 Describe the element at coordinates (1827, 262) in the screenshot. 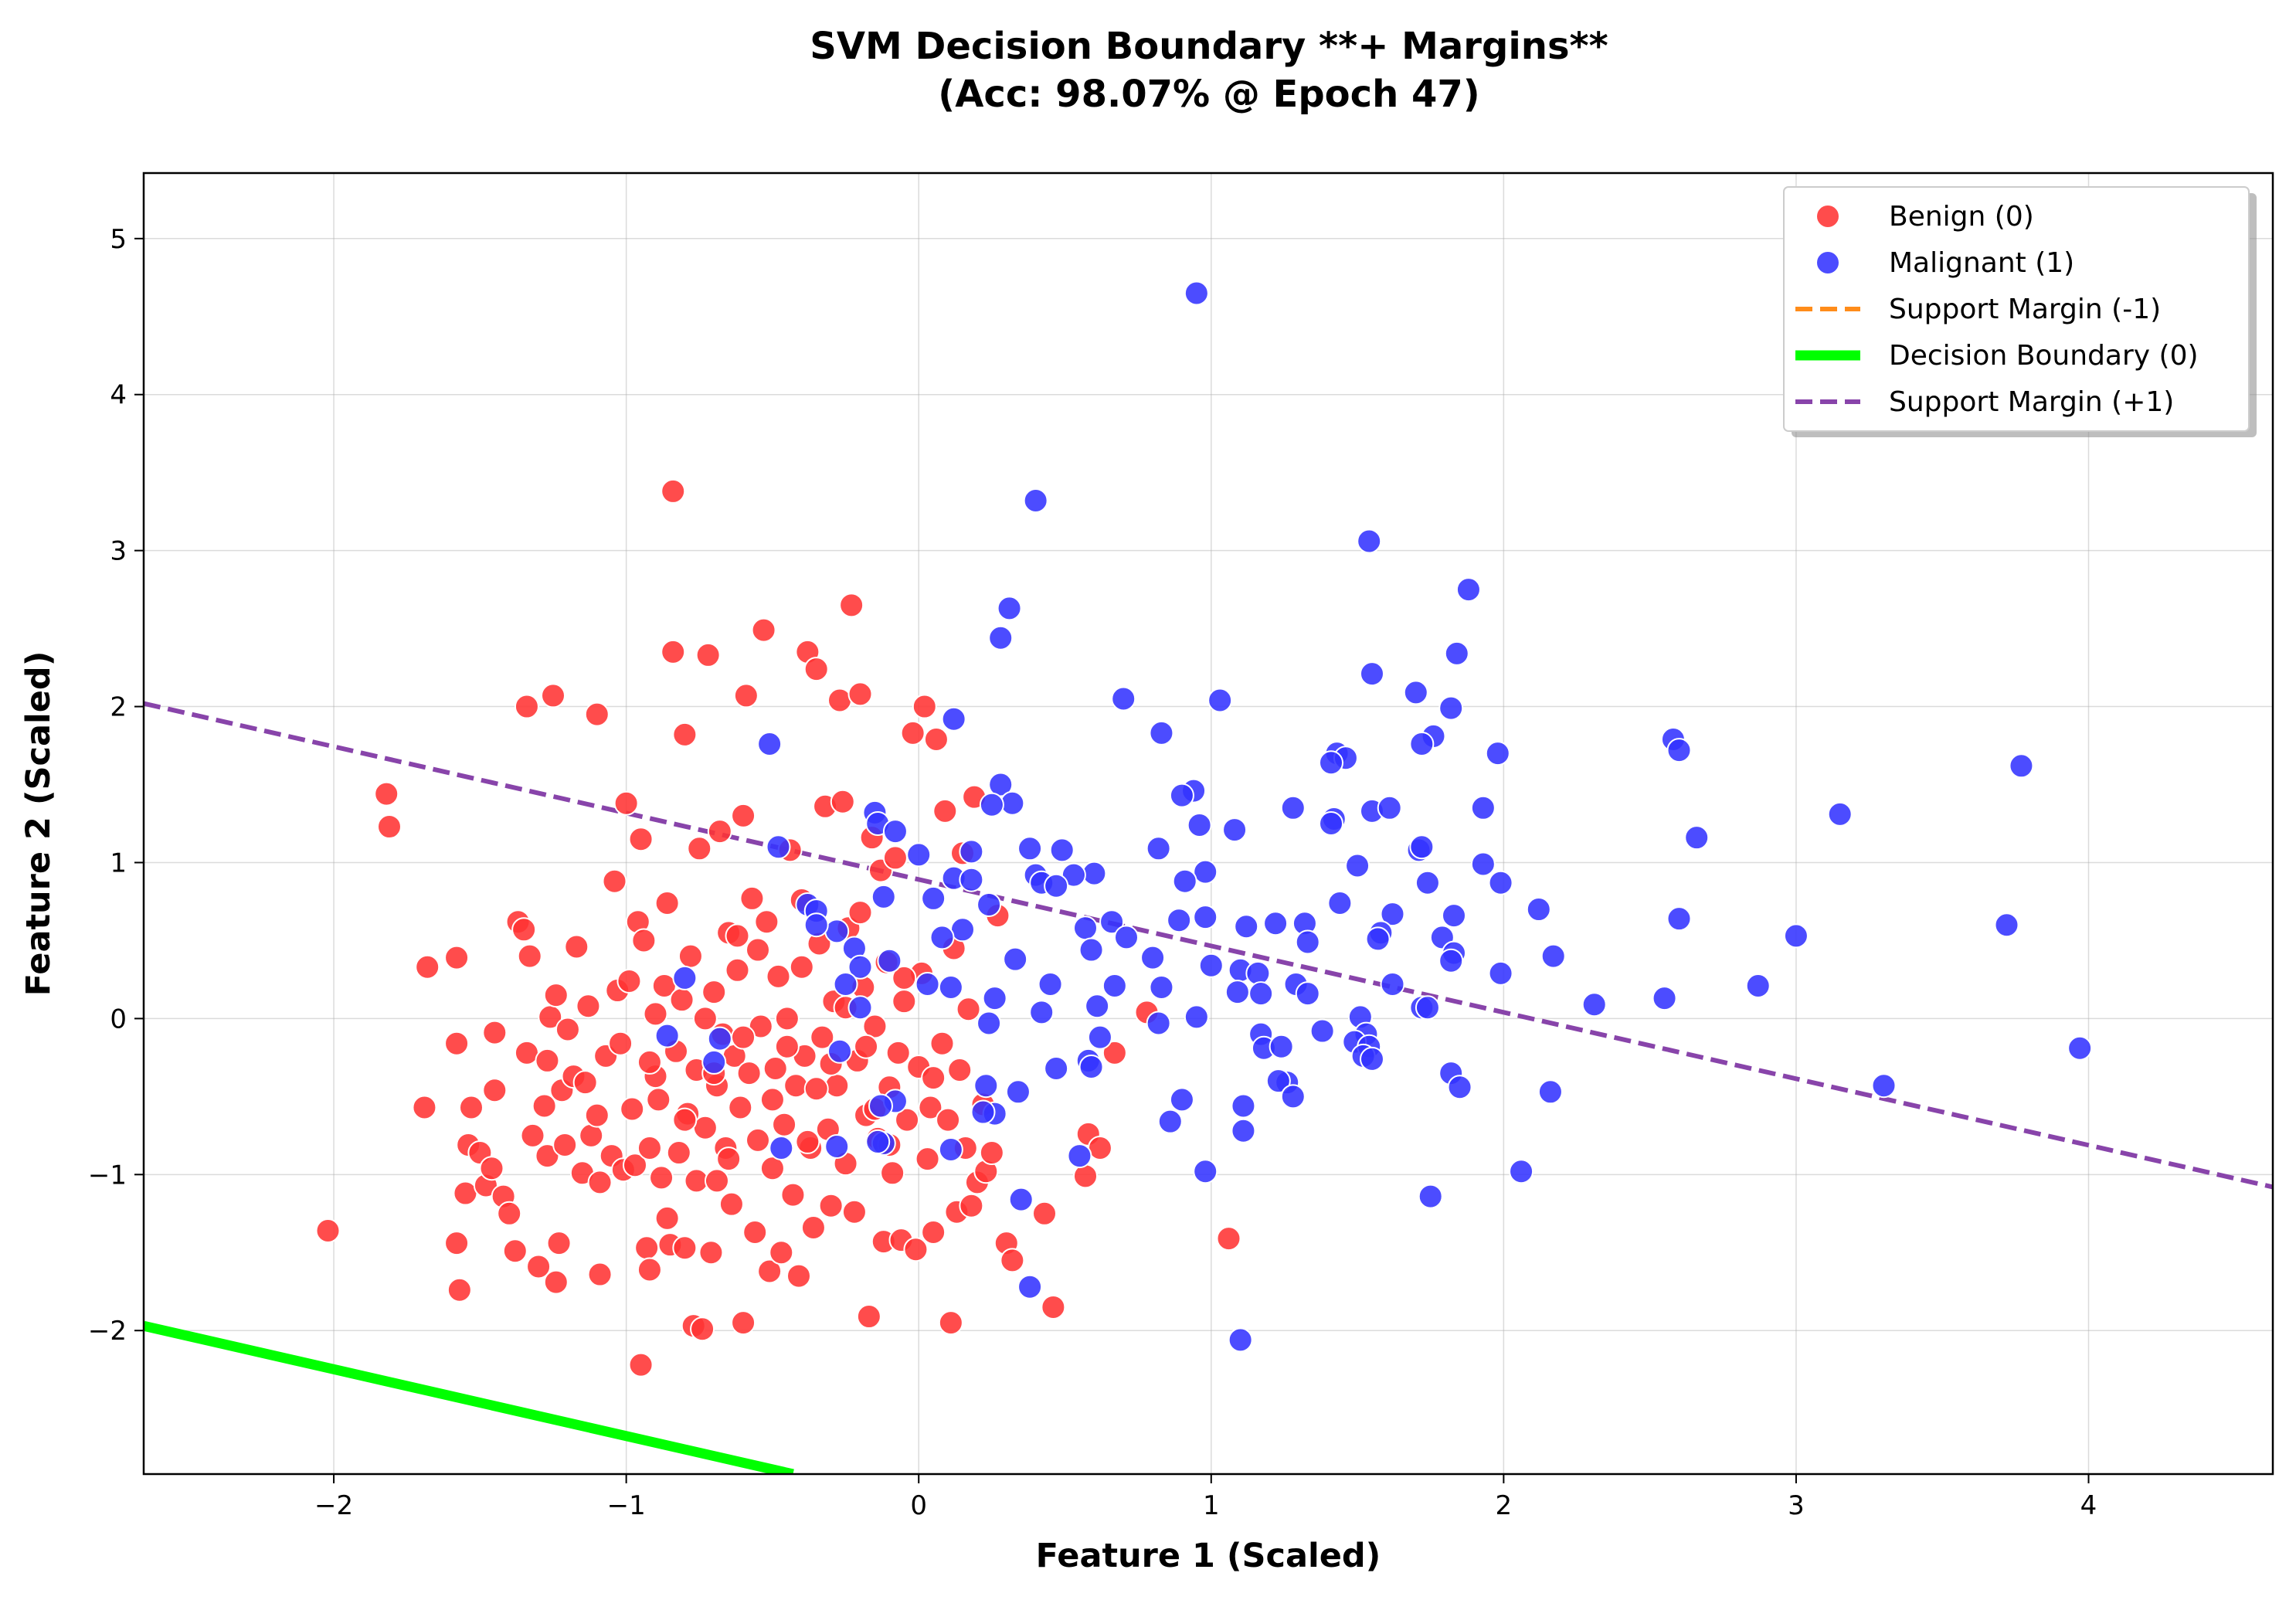

I see `legend-marker` at that location.